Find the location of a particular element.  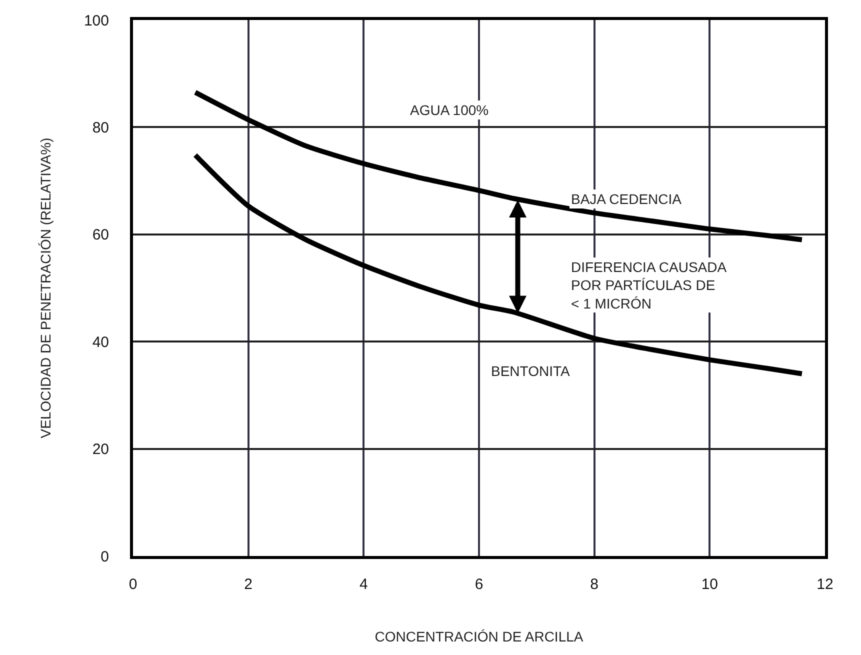

annotation: AGUA 100% is located at coordinates (449, 110).